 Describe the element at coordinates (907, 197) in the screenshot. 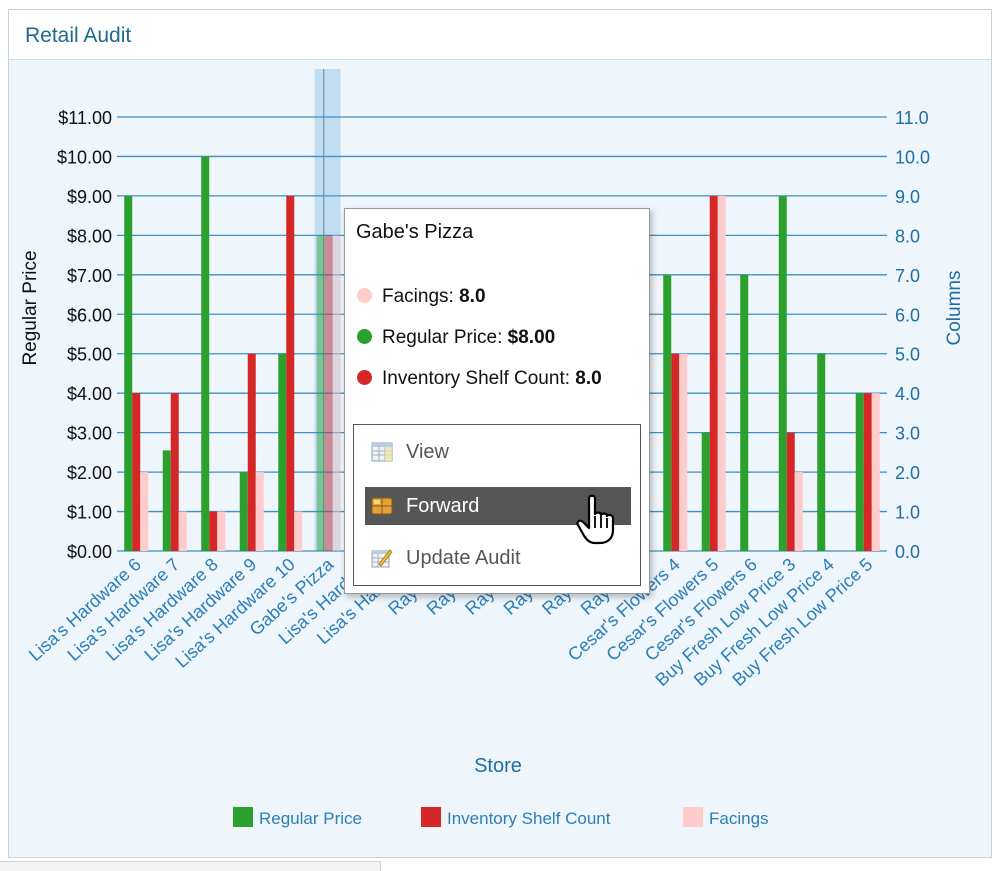

I see `y2-tick-label: 9.0` at that location.